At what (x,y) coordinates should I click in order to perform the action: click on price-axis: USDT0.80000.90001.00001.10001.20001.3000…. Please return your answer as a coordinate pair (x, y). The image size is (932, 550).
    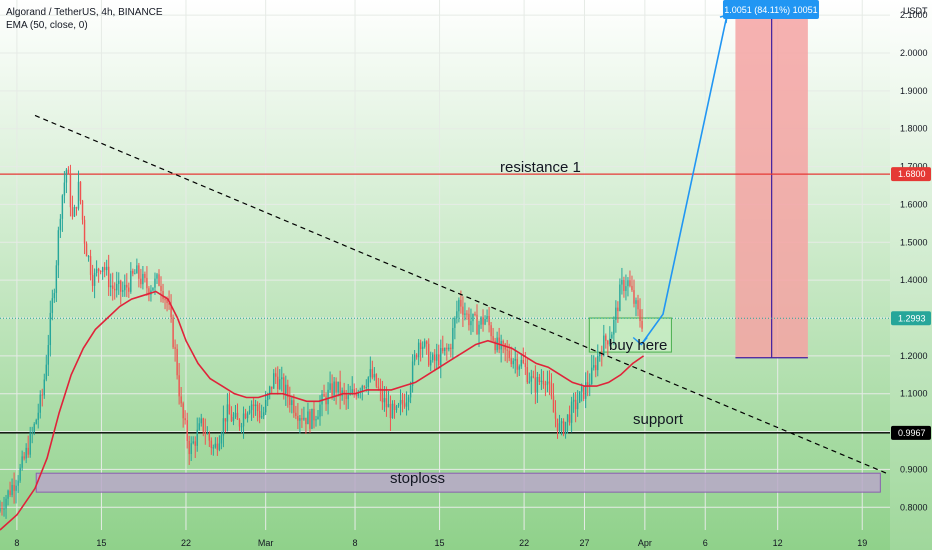
    Looking at the image, I should click on (911, 275).